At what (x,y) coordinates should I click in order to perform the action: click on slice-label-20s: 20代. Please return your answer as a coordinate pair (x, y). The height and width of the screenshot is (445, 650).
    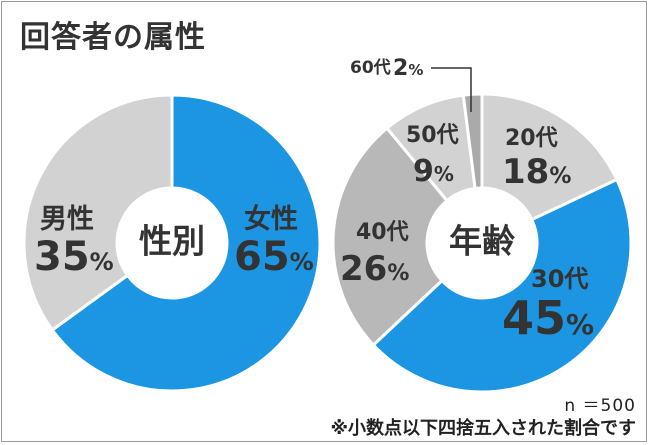
    Looking at the image, I should click on (531, 138).